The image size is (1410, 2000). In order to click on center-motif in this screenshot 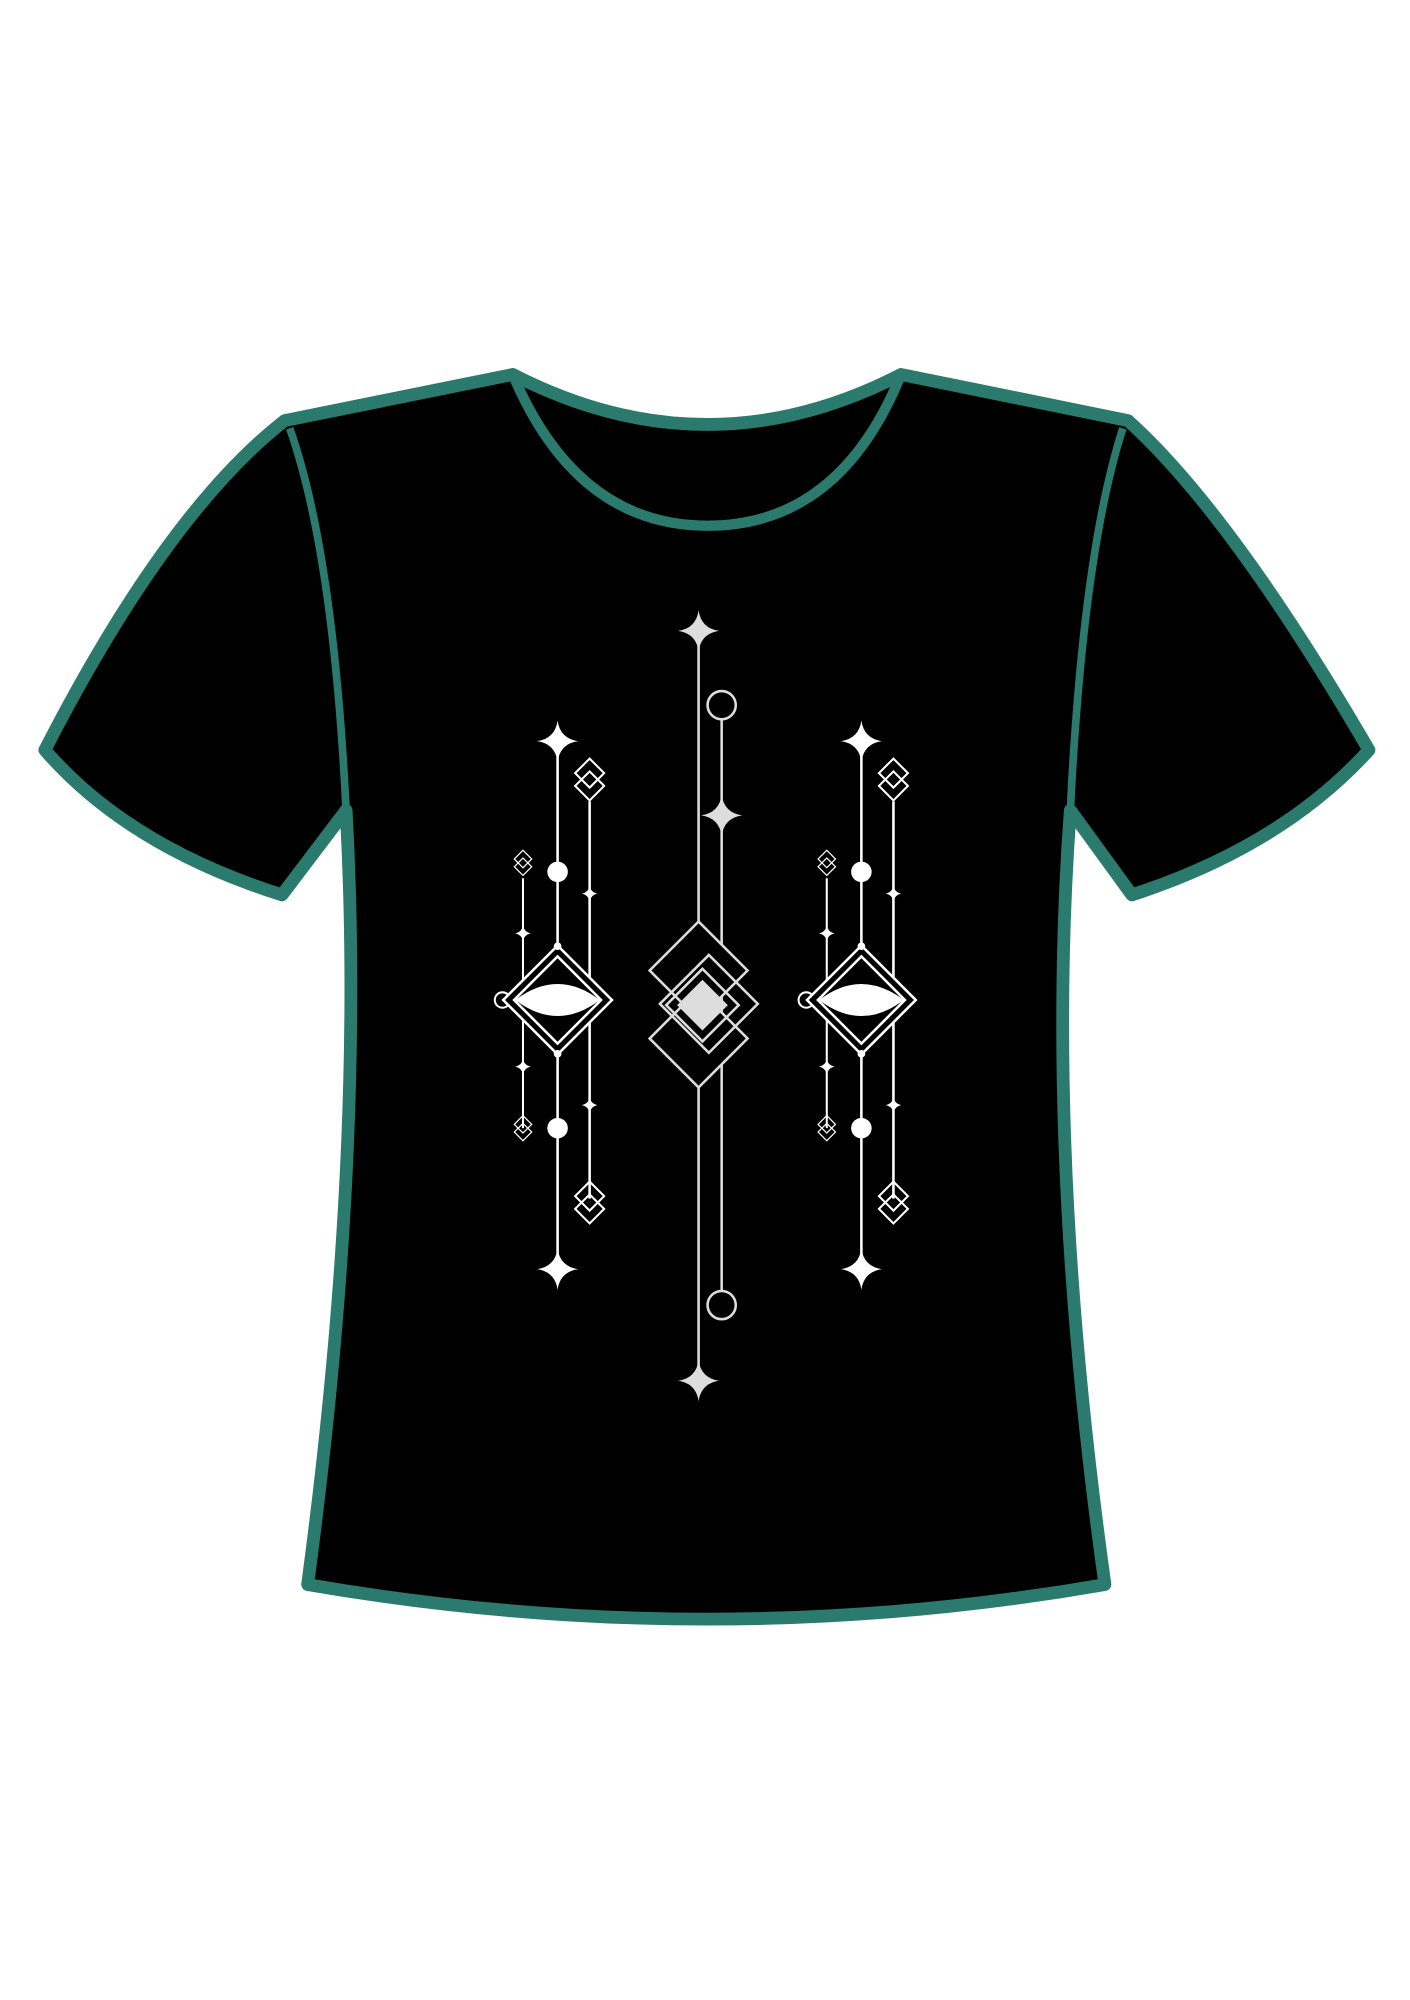, I will do `click(703, 1006)`.